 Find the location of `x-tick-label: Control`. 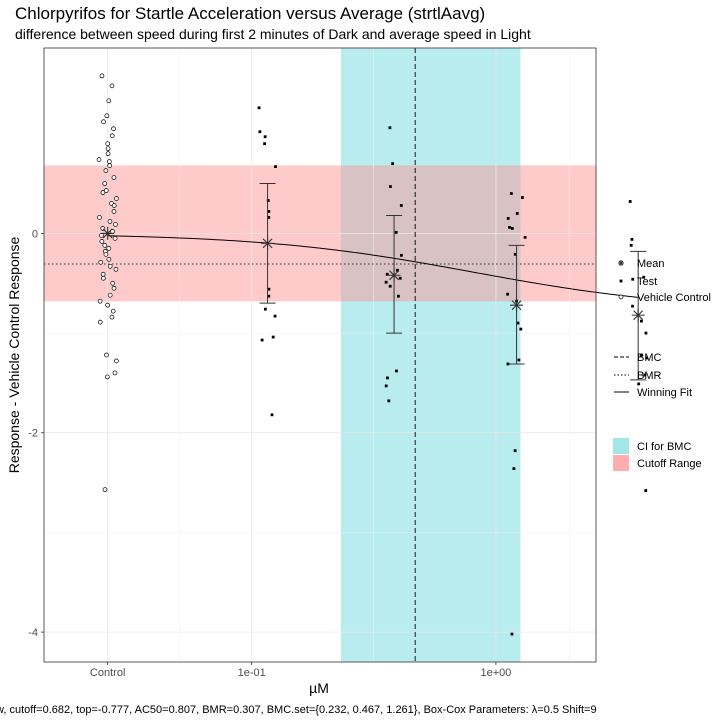

x-tick-label: Control is located at coordinates (107, 673).